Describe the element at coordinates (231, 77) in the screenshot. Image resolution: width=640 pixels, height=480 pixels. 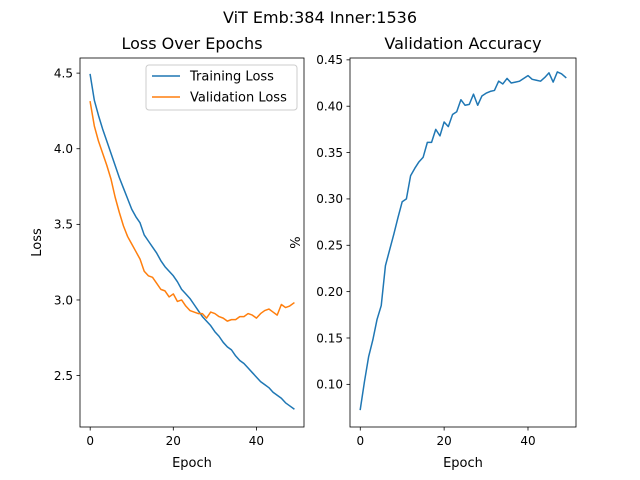
I see `legend-label-training-loss: Training Loss` at that location.